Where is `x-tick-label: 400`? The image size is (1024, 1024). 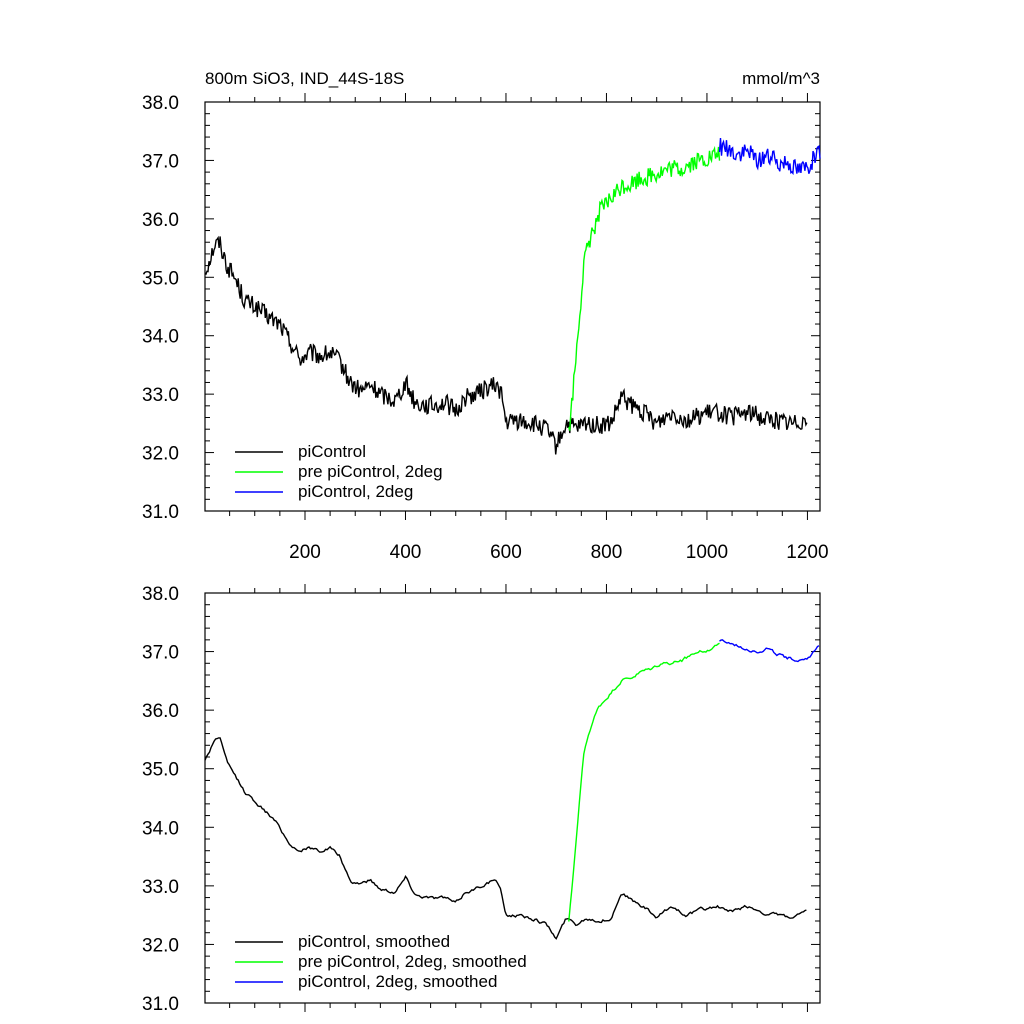 x-tick-label: 400 is located at coordinates (406, 552).